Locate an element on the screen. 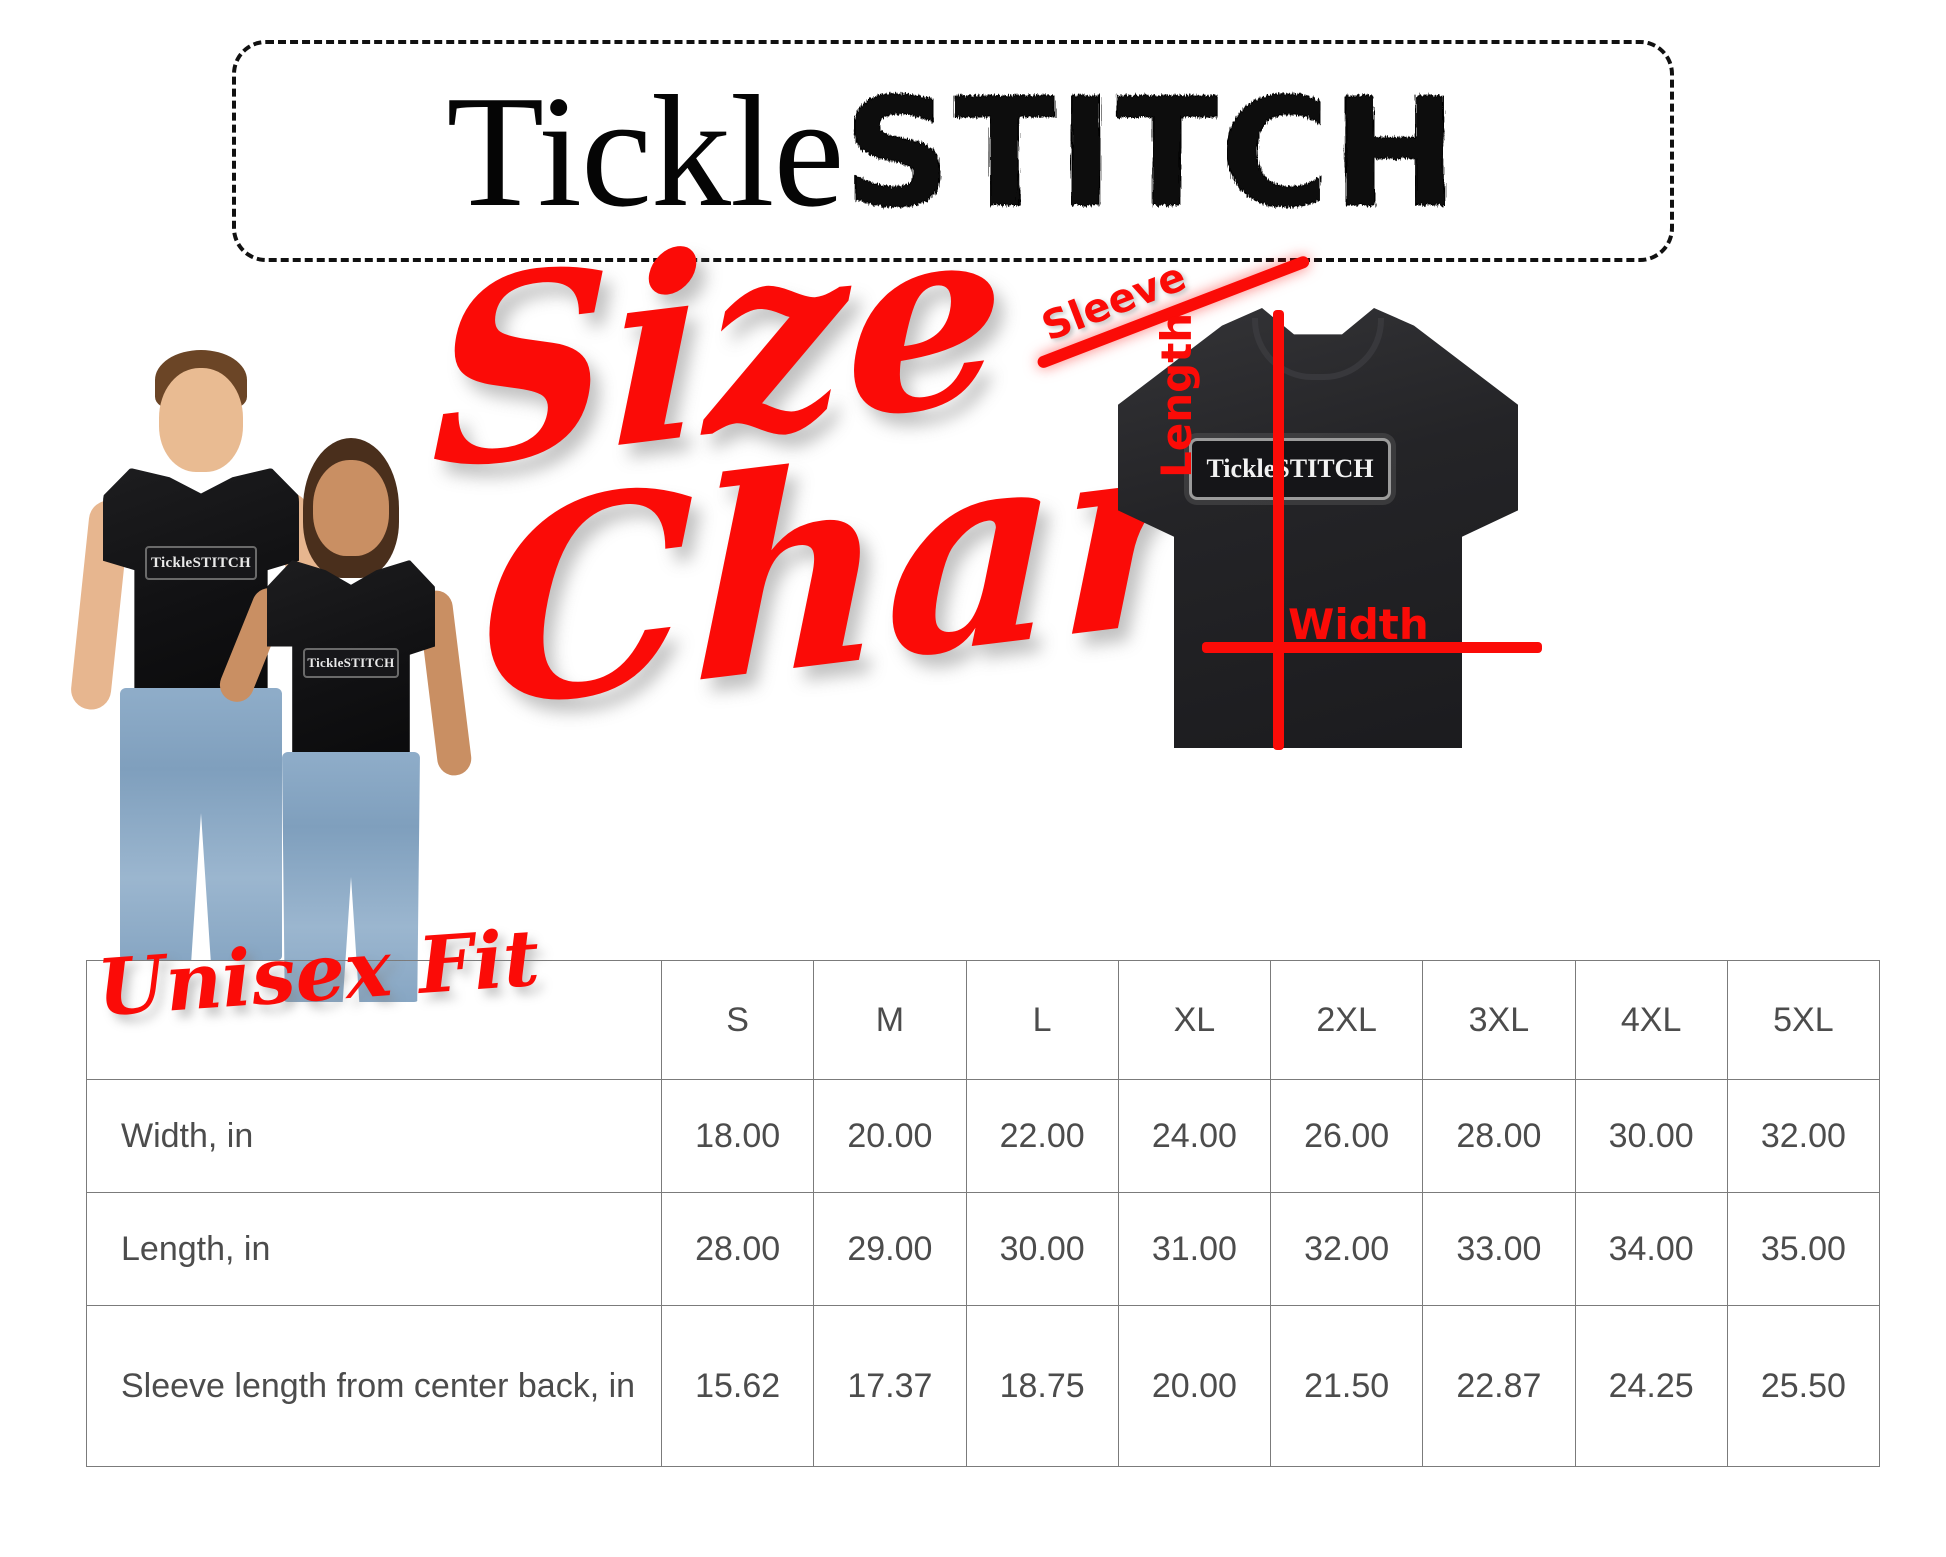 The width and height of the screenshot is (1946, 1557). width-label: Width is located at coordinates (1358, 624).